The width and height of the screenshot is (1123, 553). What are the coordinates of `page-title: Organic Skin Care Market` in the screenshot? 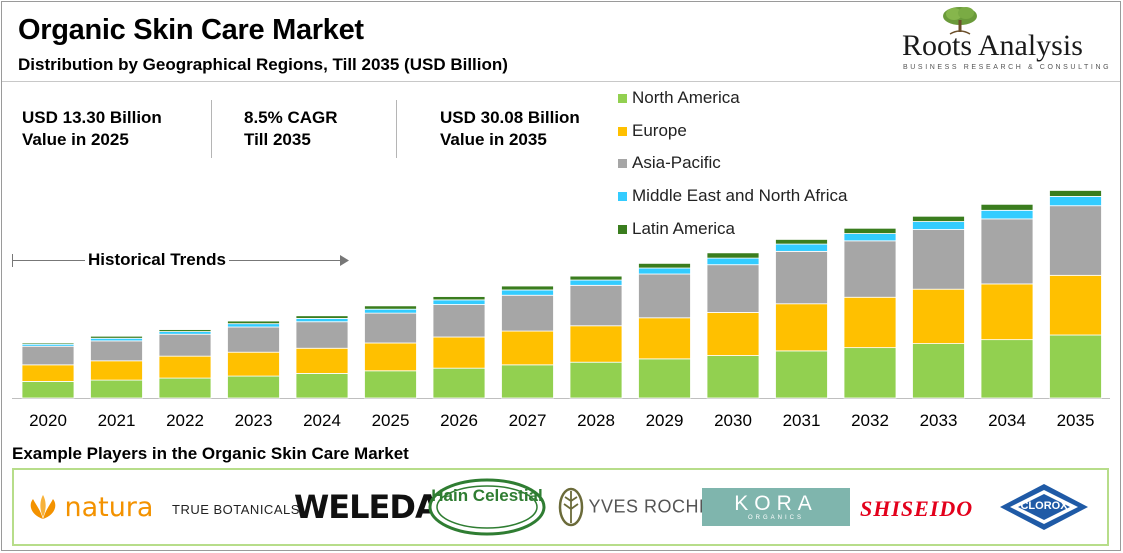 It's located at (191, 30).